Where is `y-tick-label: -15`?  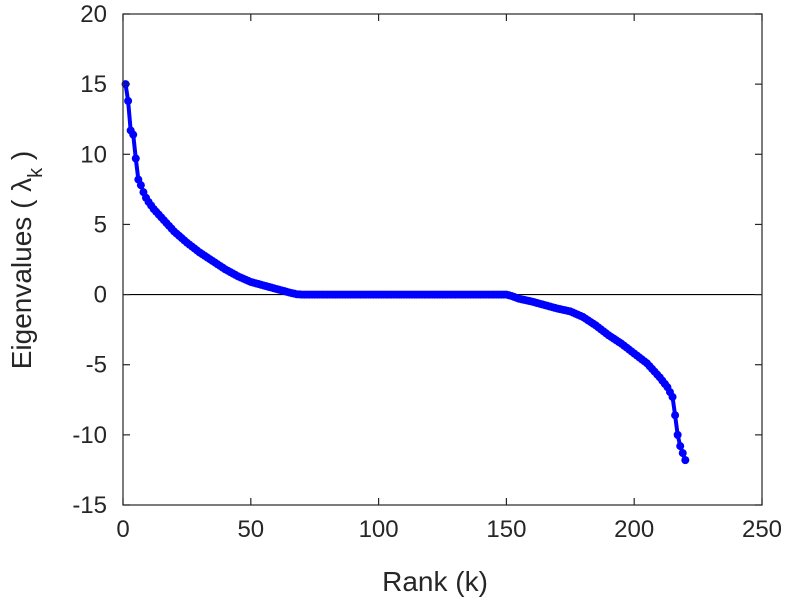
y-tick-label: -15 is located at coordinates (89, 505).